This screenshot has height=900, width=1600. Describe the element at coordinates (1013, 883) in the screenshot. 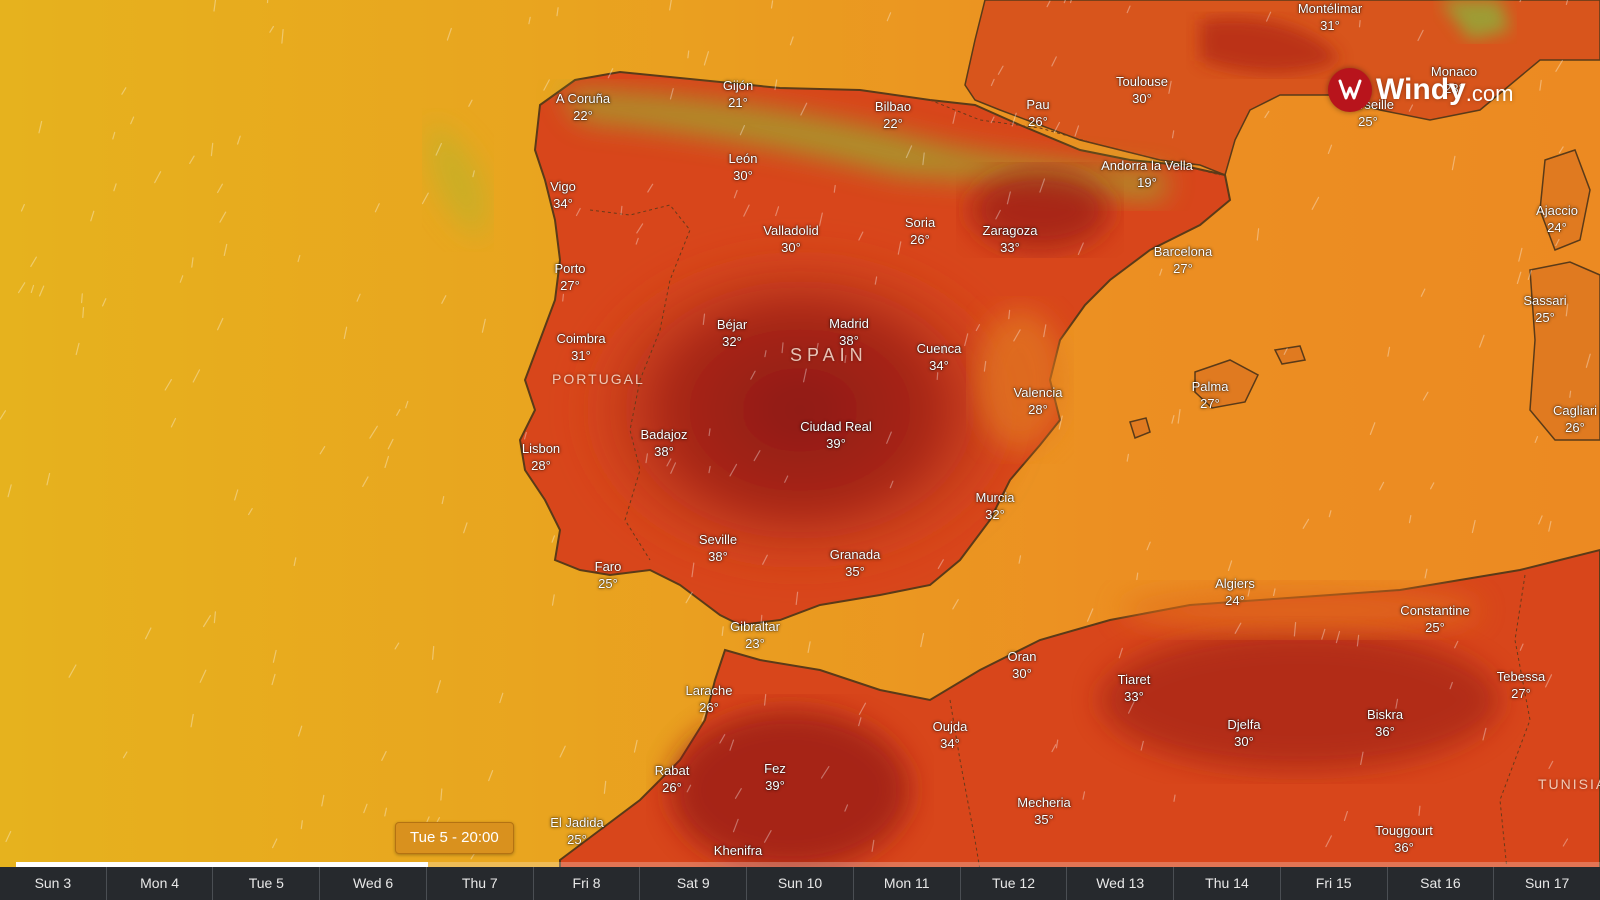

I see `day-tab: Tue 12` at that location.